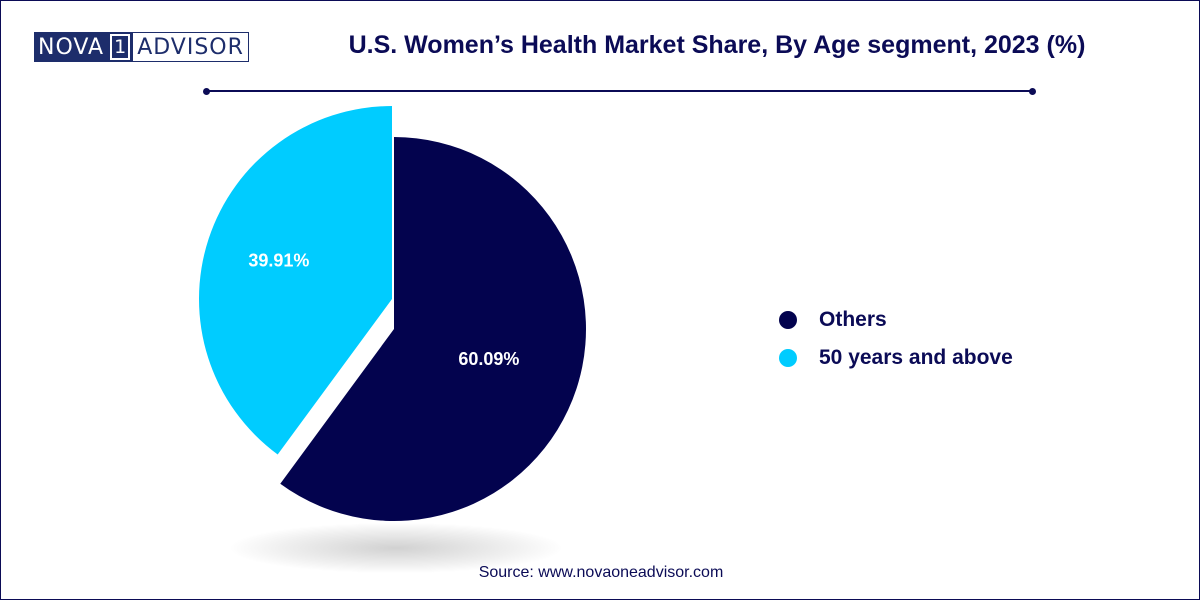 The width and height of the screenshot is (1200, 601). Describe the element at coordinates (295, 280) in the screenshot. I see `pie-slice-50-plus` at that location.